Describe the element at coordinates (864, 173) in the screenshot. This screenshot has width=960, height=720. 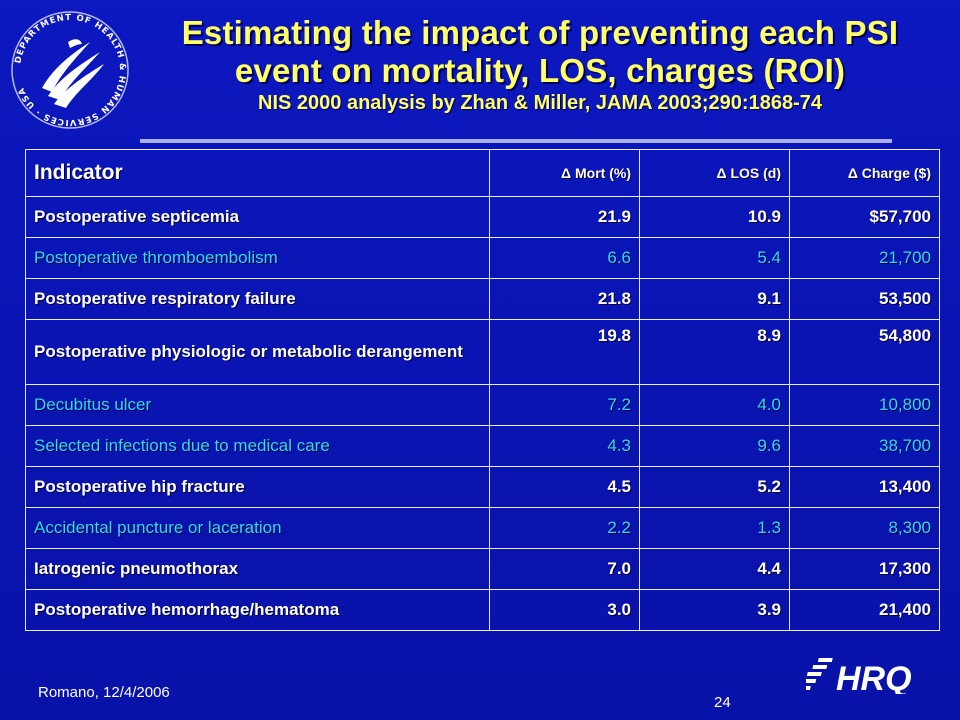
I see `header-charge: Δ Charge ($)` at that location.